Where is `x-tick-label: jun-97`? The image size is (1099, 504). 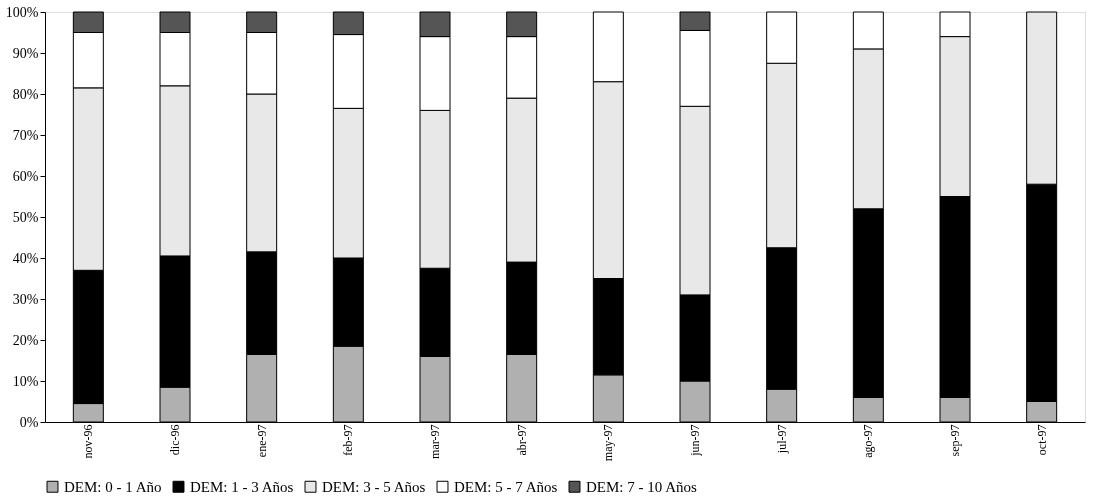
x-tick-label: jun-97 is located at coordinates (695, 440).